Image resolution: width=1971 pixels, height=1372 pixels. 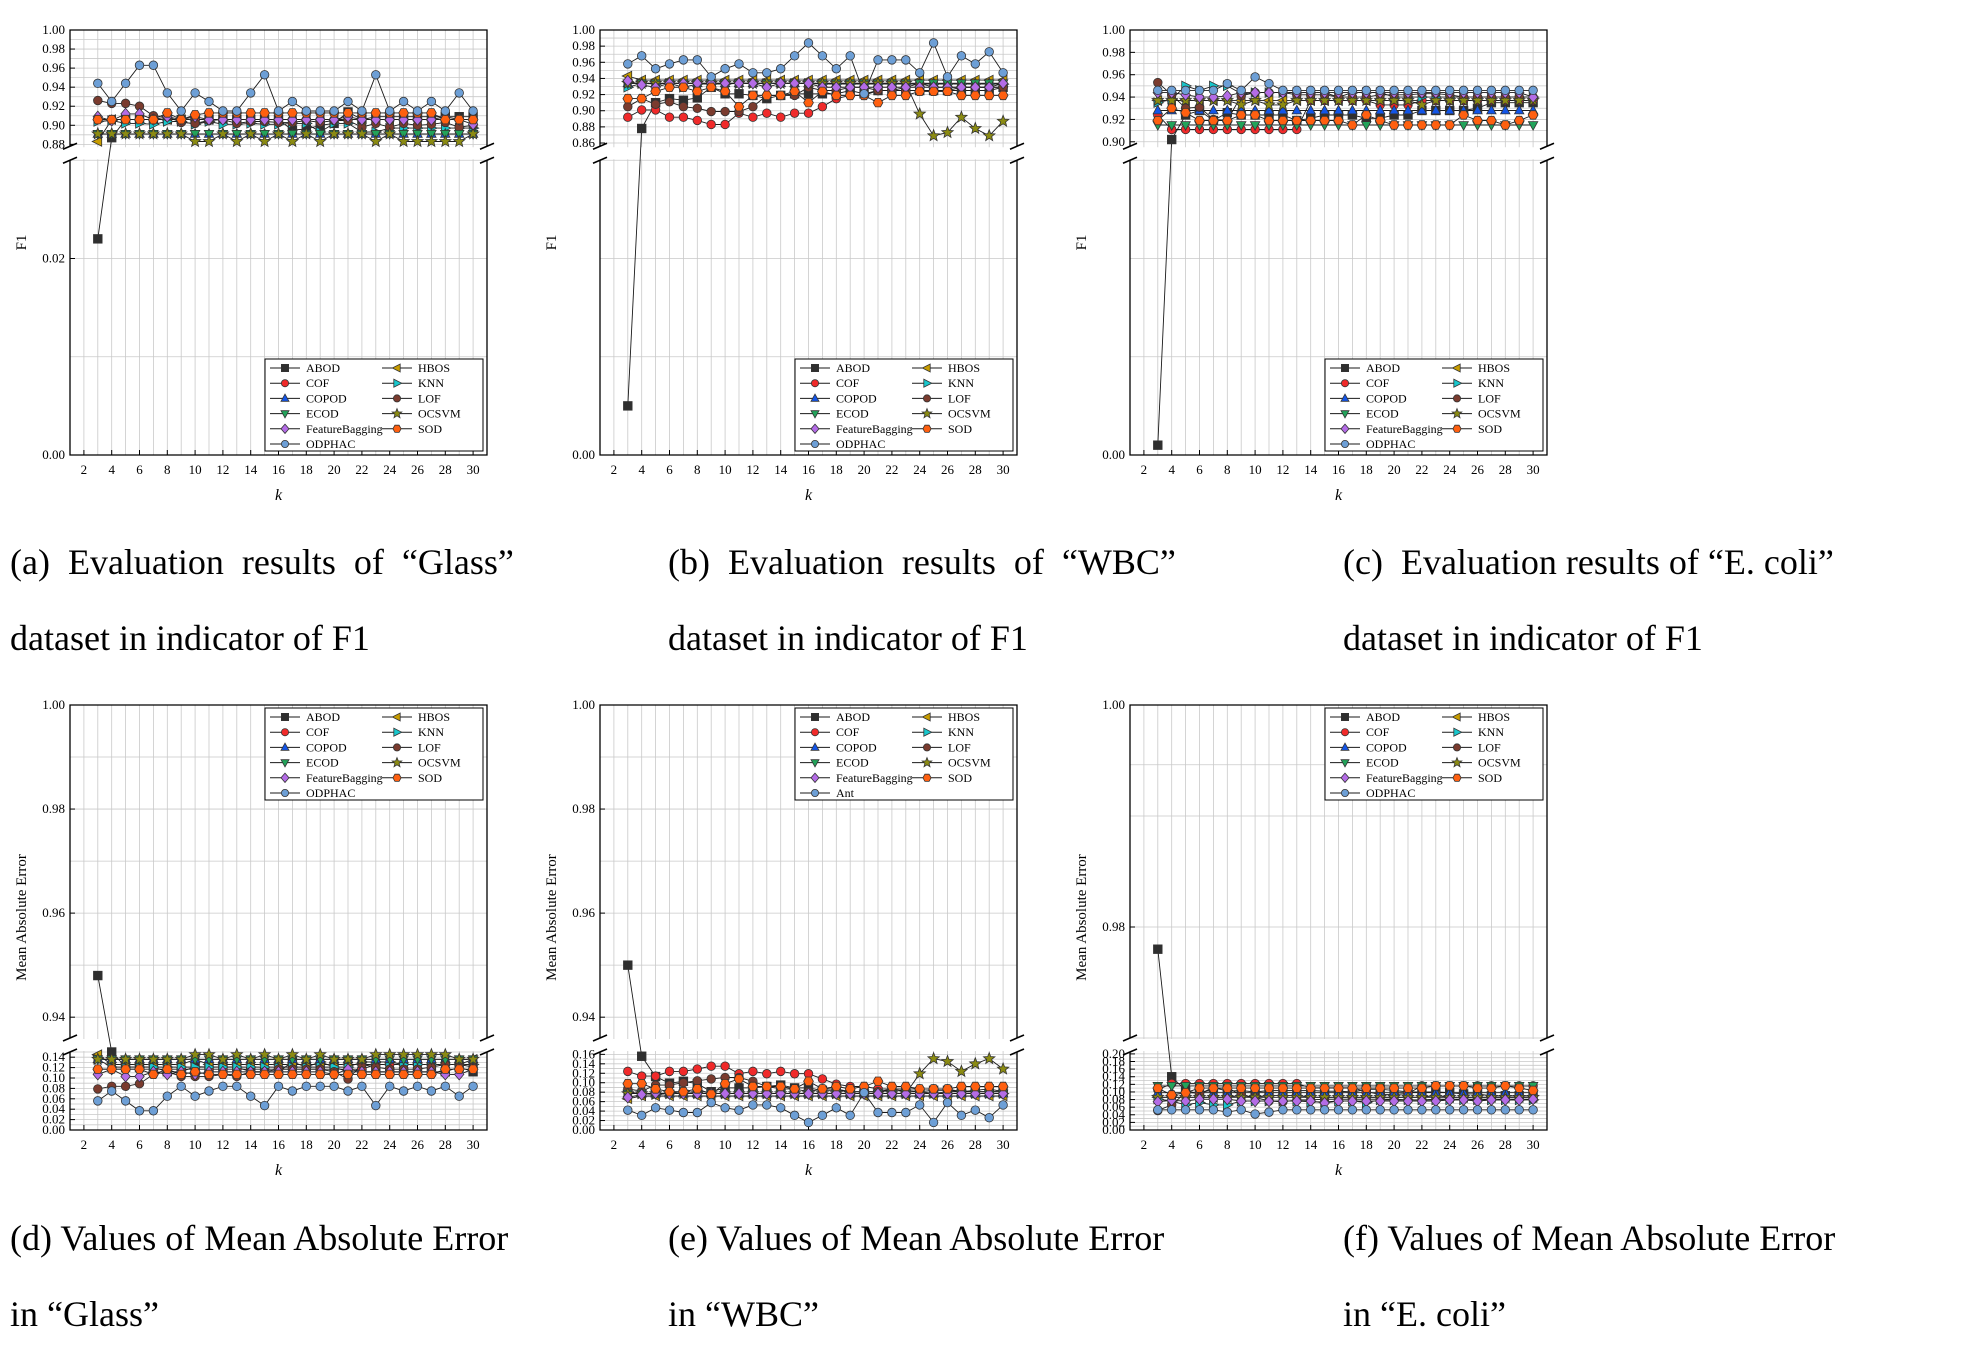 What do you see at coordinates (1394, 469) in the screenshot?
I see `x-tick-label: 20` at bounding box center [1394, 469].